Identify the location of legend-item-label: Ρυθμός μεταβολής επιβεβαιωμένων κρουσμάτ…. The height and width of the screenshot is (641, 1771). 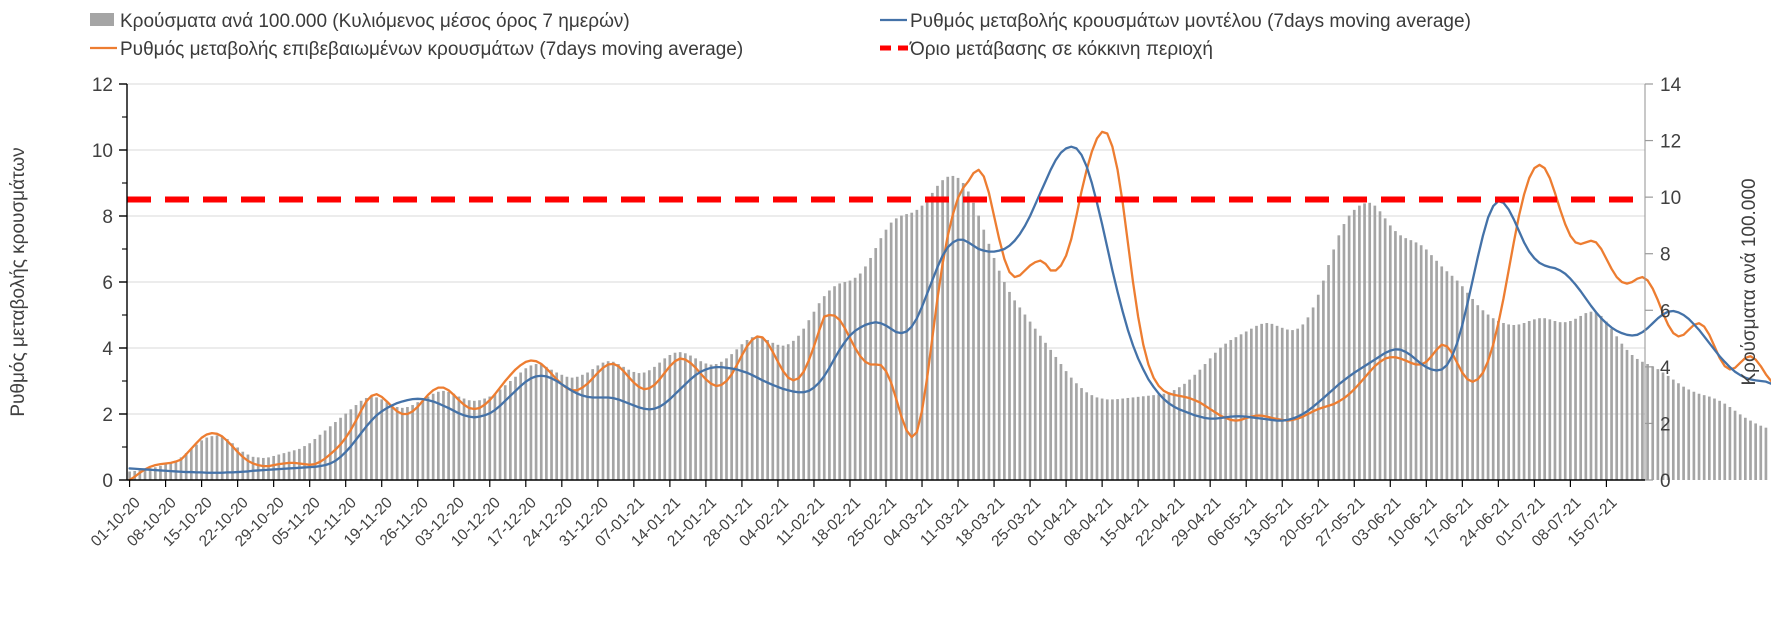
(431, 49).